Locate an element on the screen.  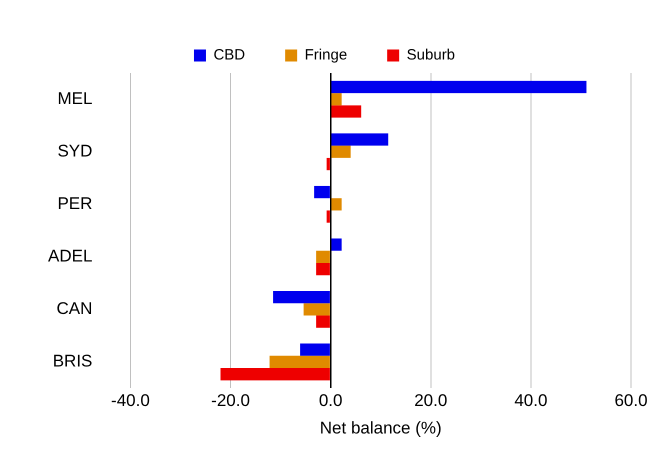
x-axis-title: Net balance (%) is located at coordinates (381, 428).